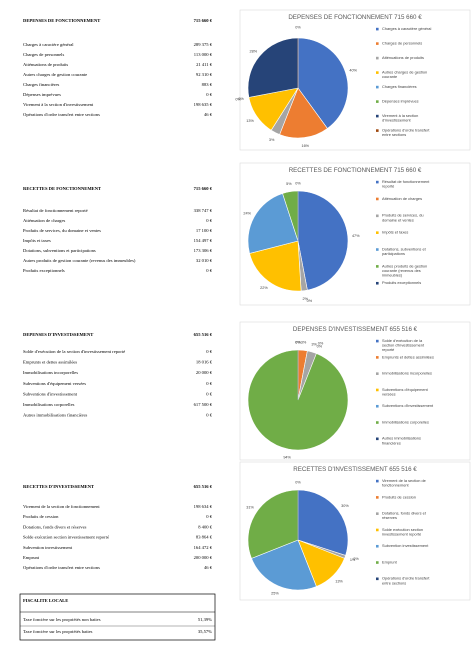 The width and height of the screenshot is (476, 649). I want to click on row-value: 92 310 €, so click(204, 74).